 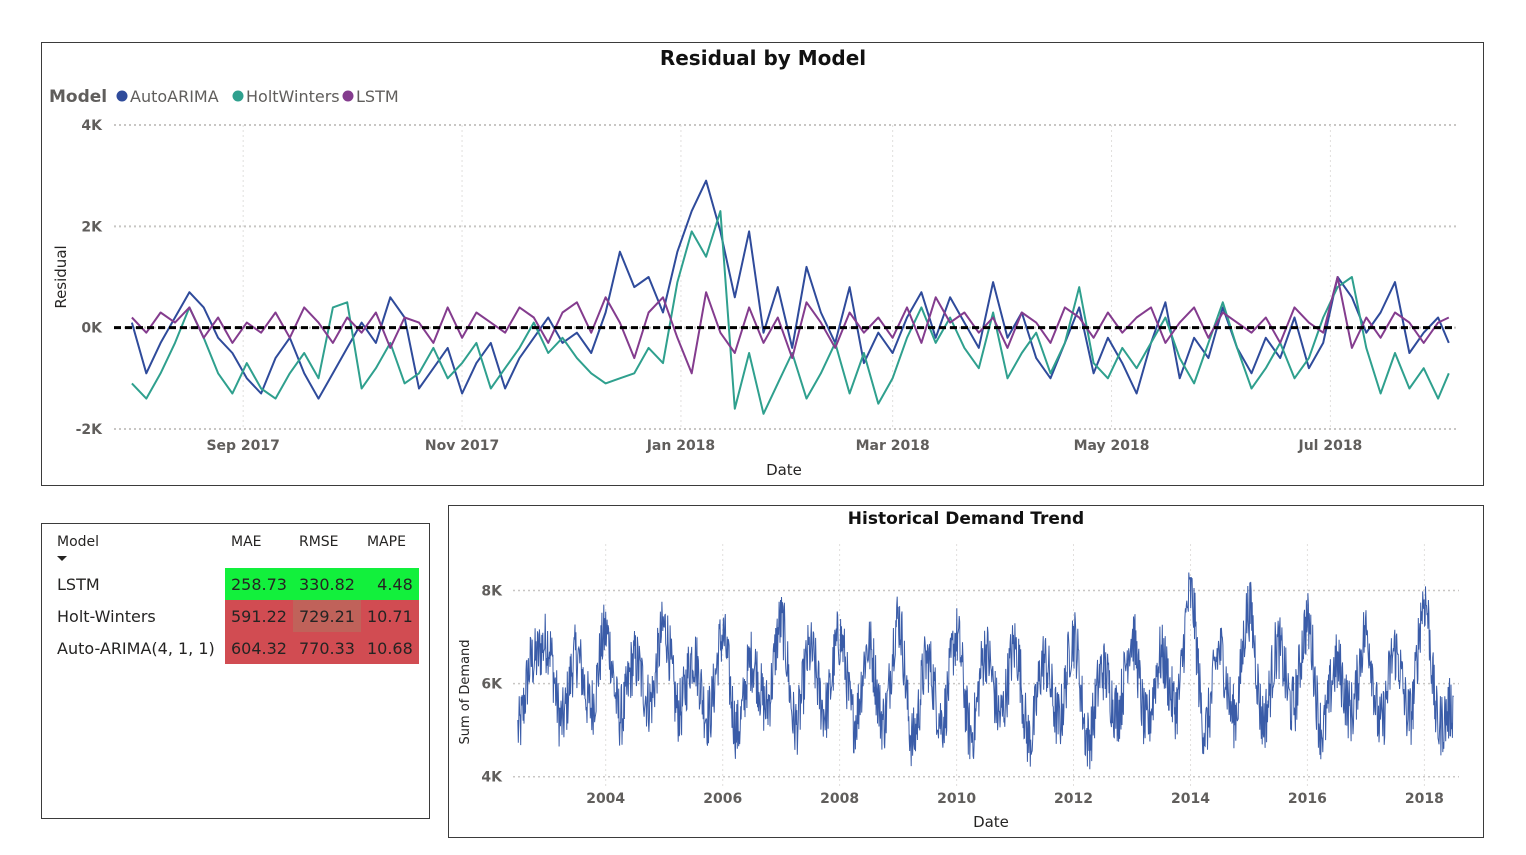 I want to click on chart-title: Residual by Model, so click(x=763, y=58).